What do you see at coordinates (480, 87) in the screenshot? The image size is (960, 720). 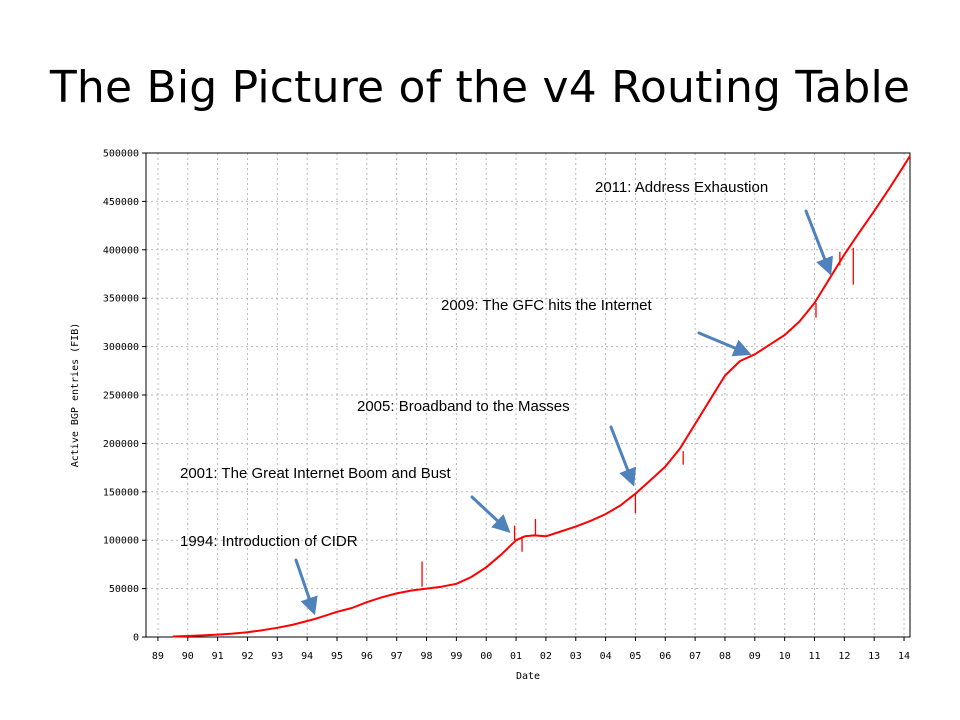 I see `slide-title: The Big Picture of the v4 Routing Table` at bounding box center [480, 87].